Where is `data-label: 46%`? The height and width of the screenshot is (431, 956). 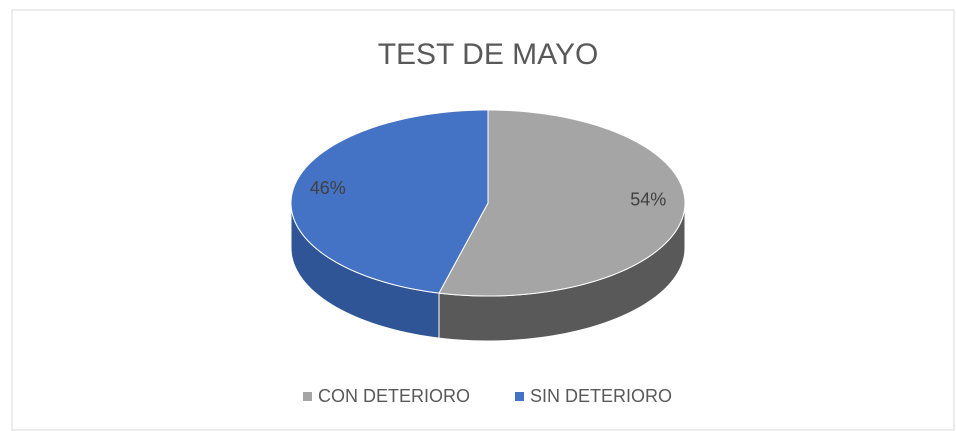 data-label: 46% is located at coordinates (328, 188).